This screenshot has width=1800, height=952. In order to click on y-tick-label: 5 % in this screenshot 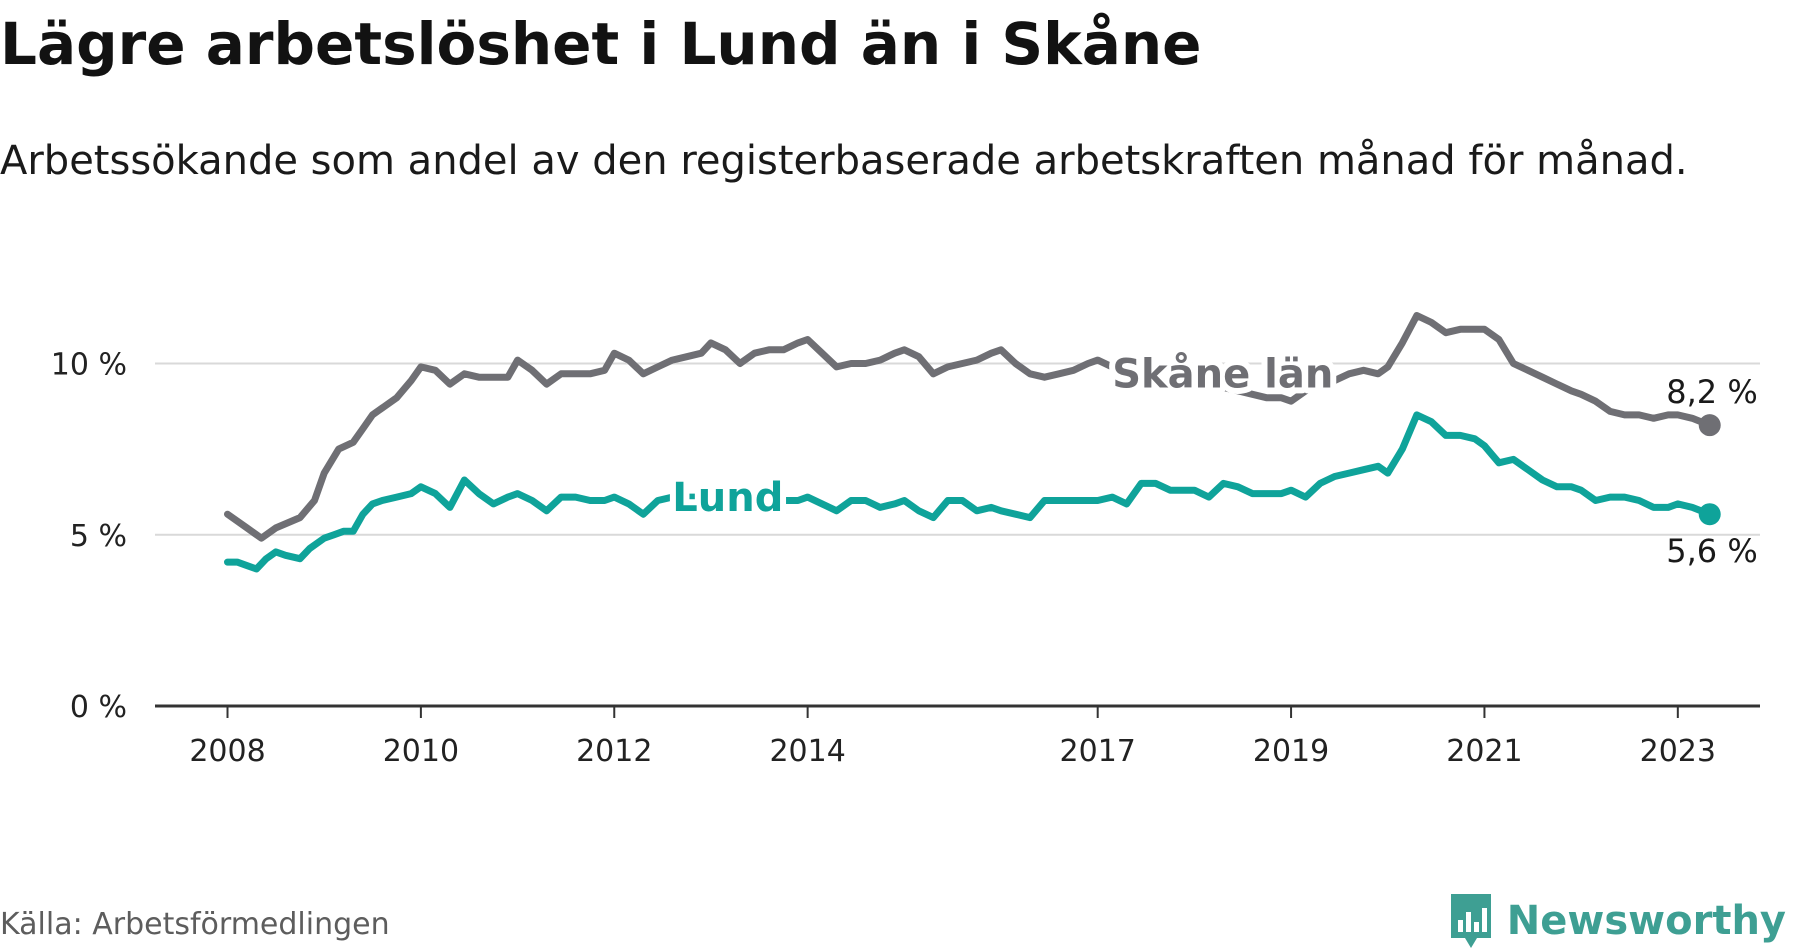, I will do `click(98, 536)`.